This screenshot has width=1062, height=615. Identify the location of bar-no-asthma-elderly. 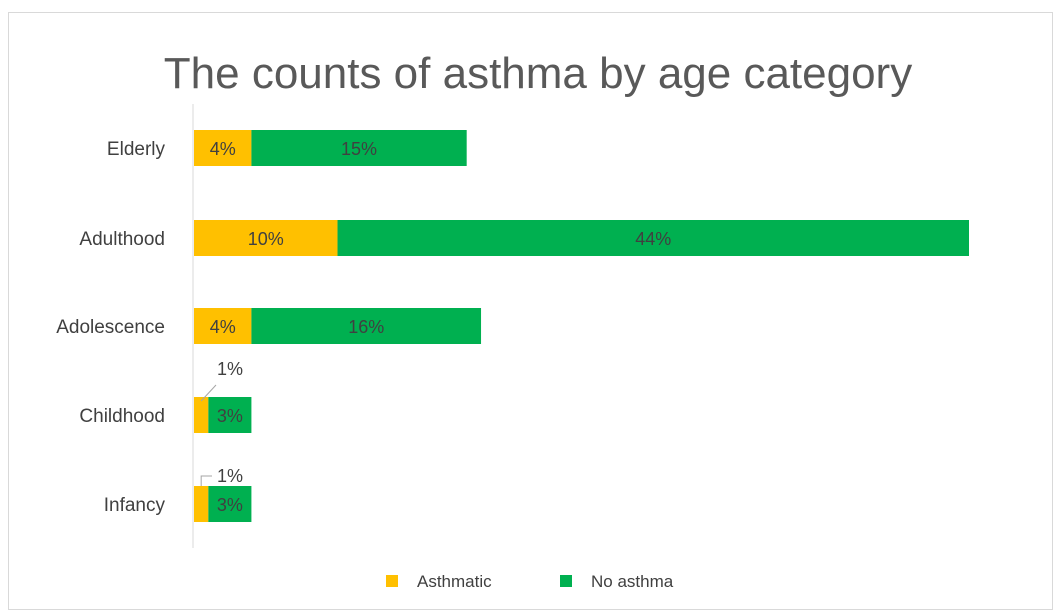
(359, 148).